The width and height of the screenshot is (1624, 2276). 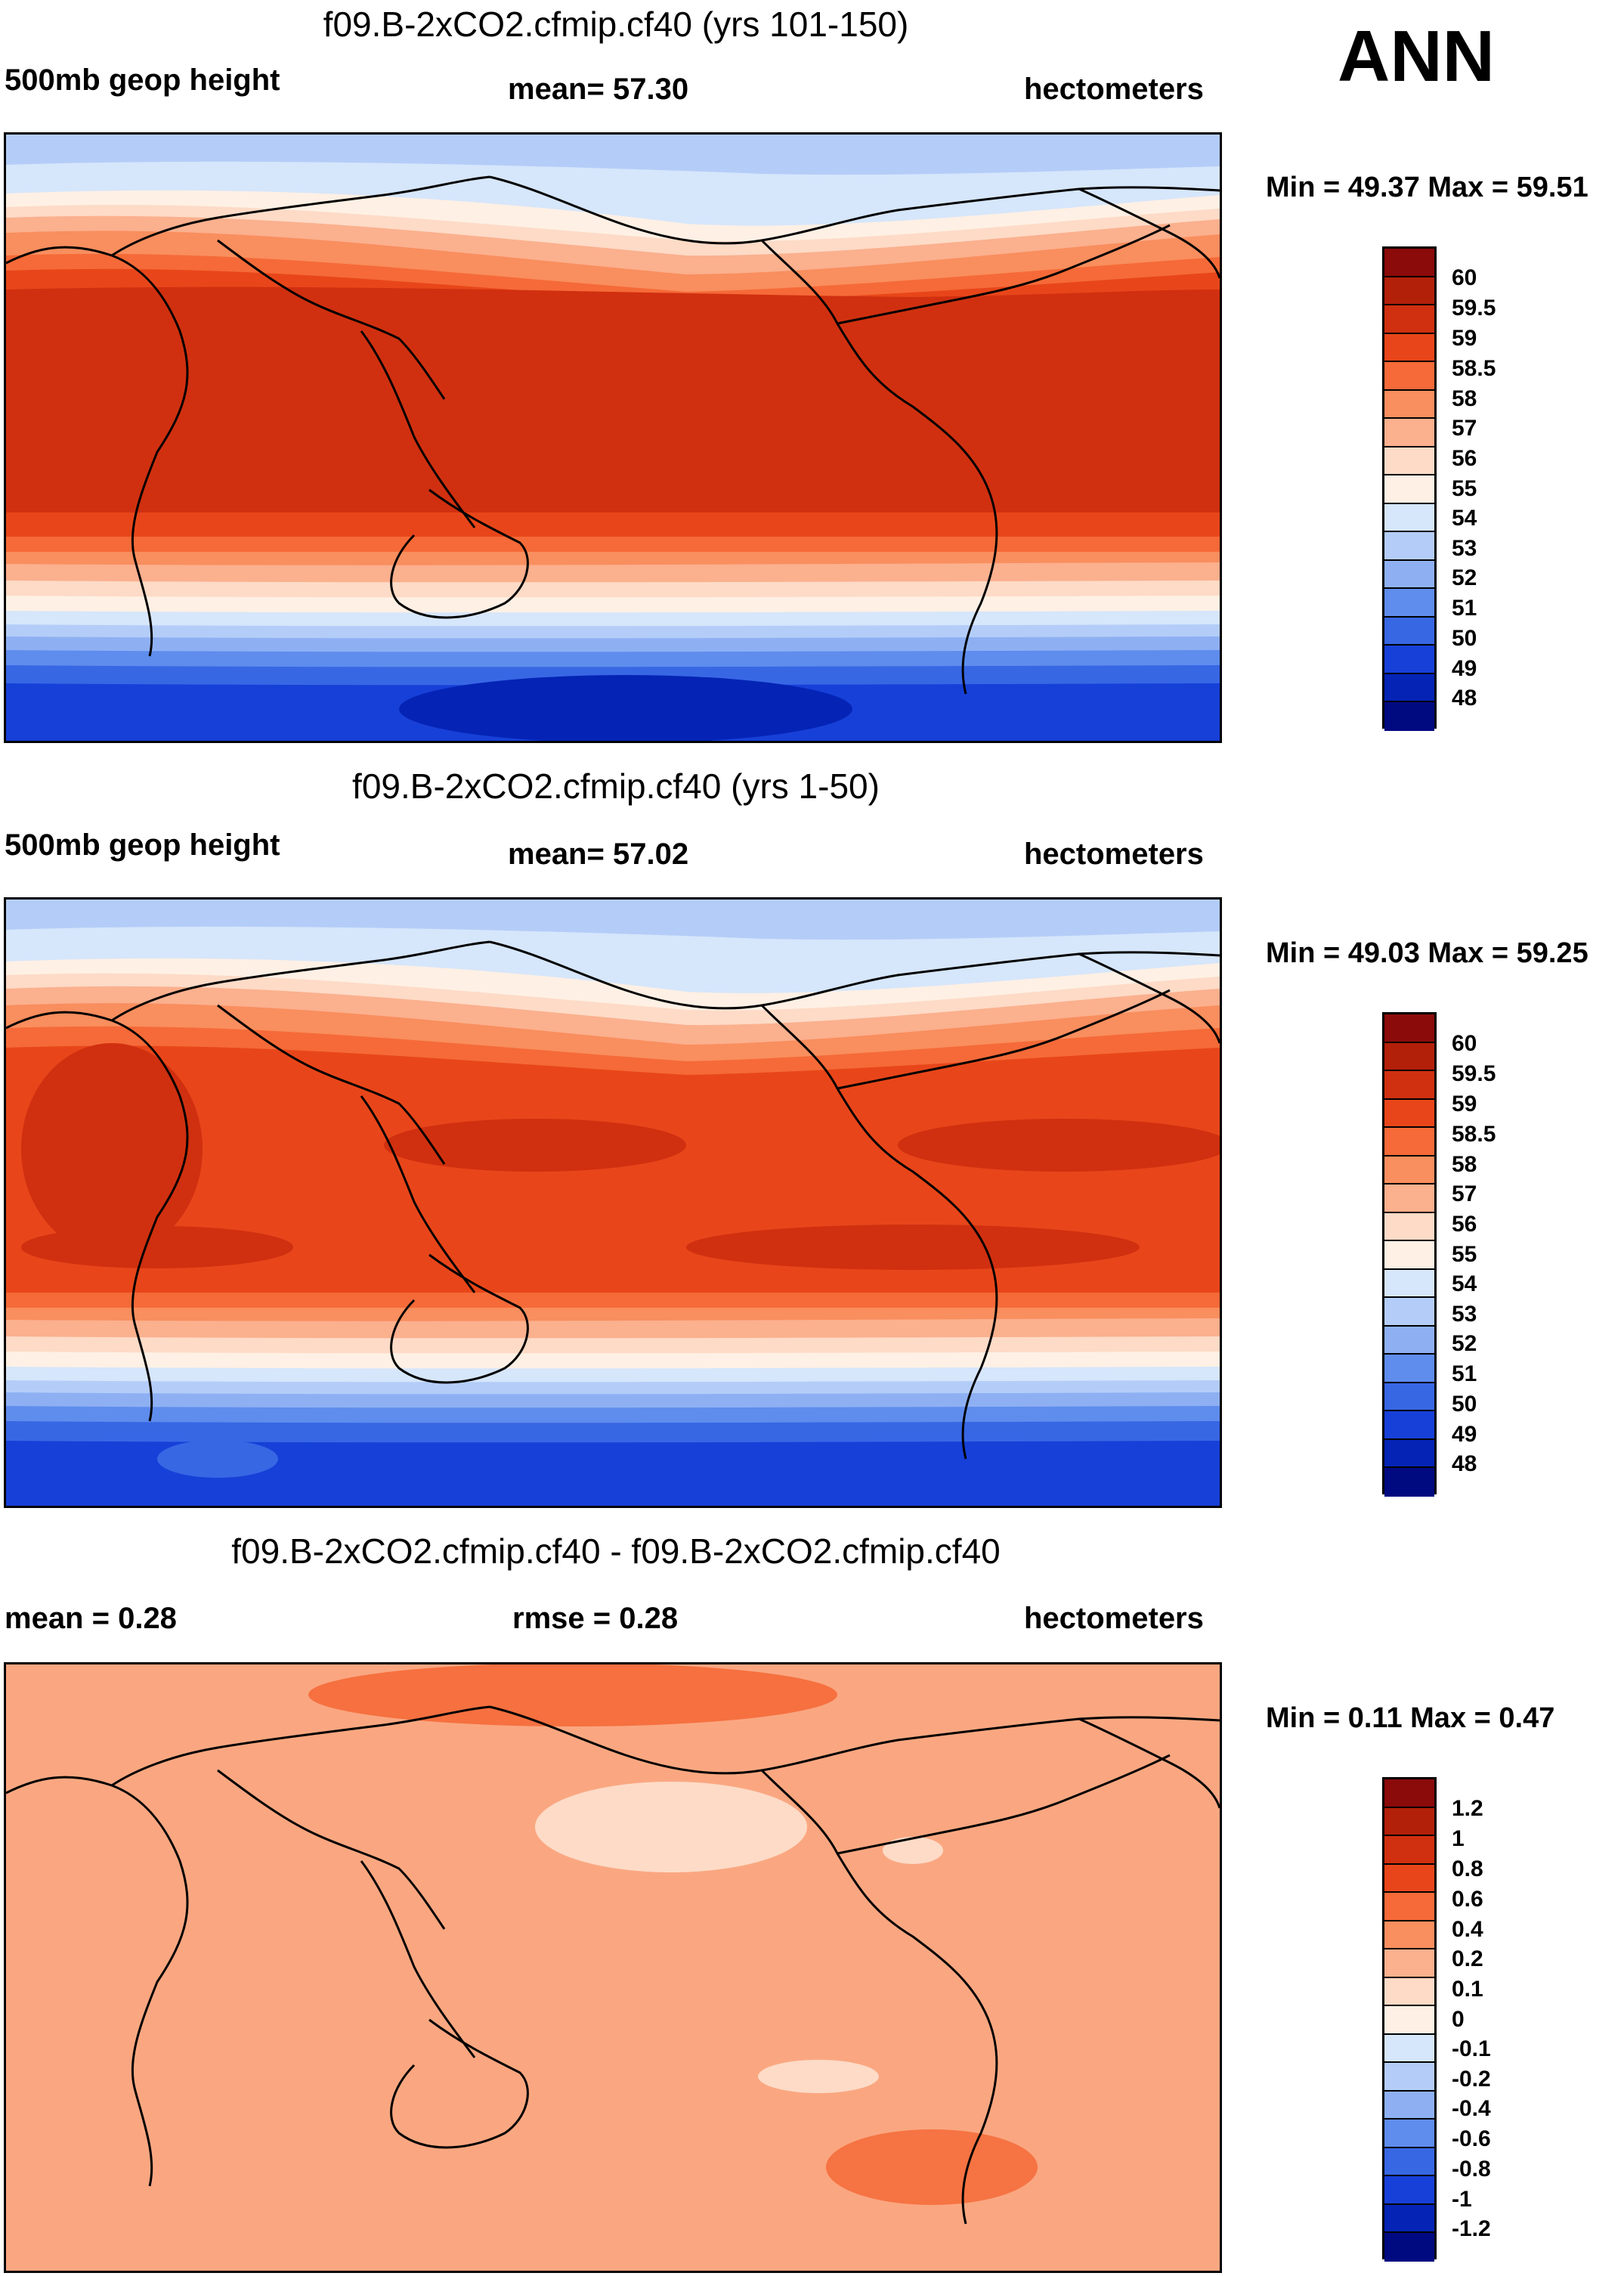 I want to click on colorbar-label: -0.6, so click(x=1471, y=2139).